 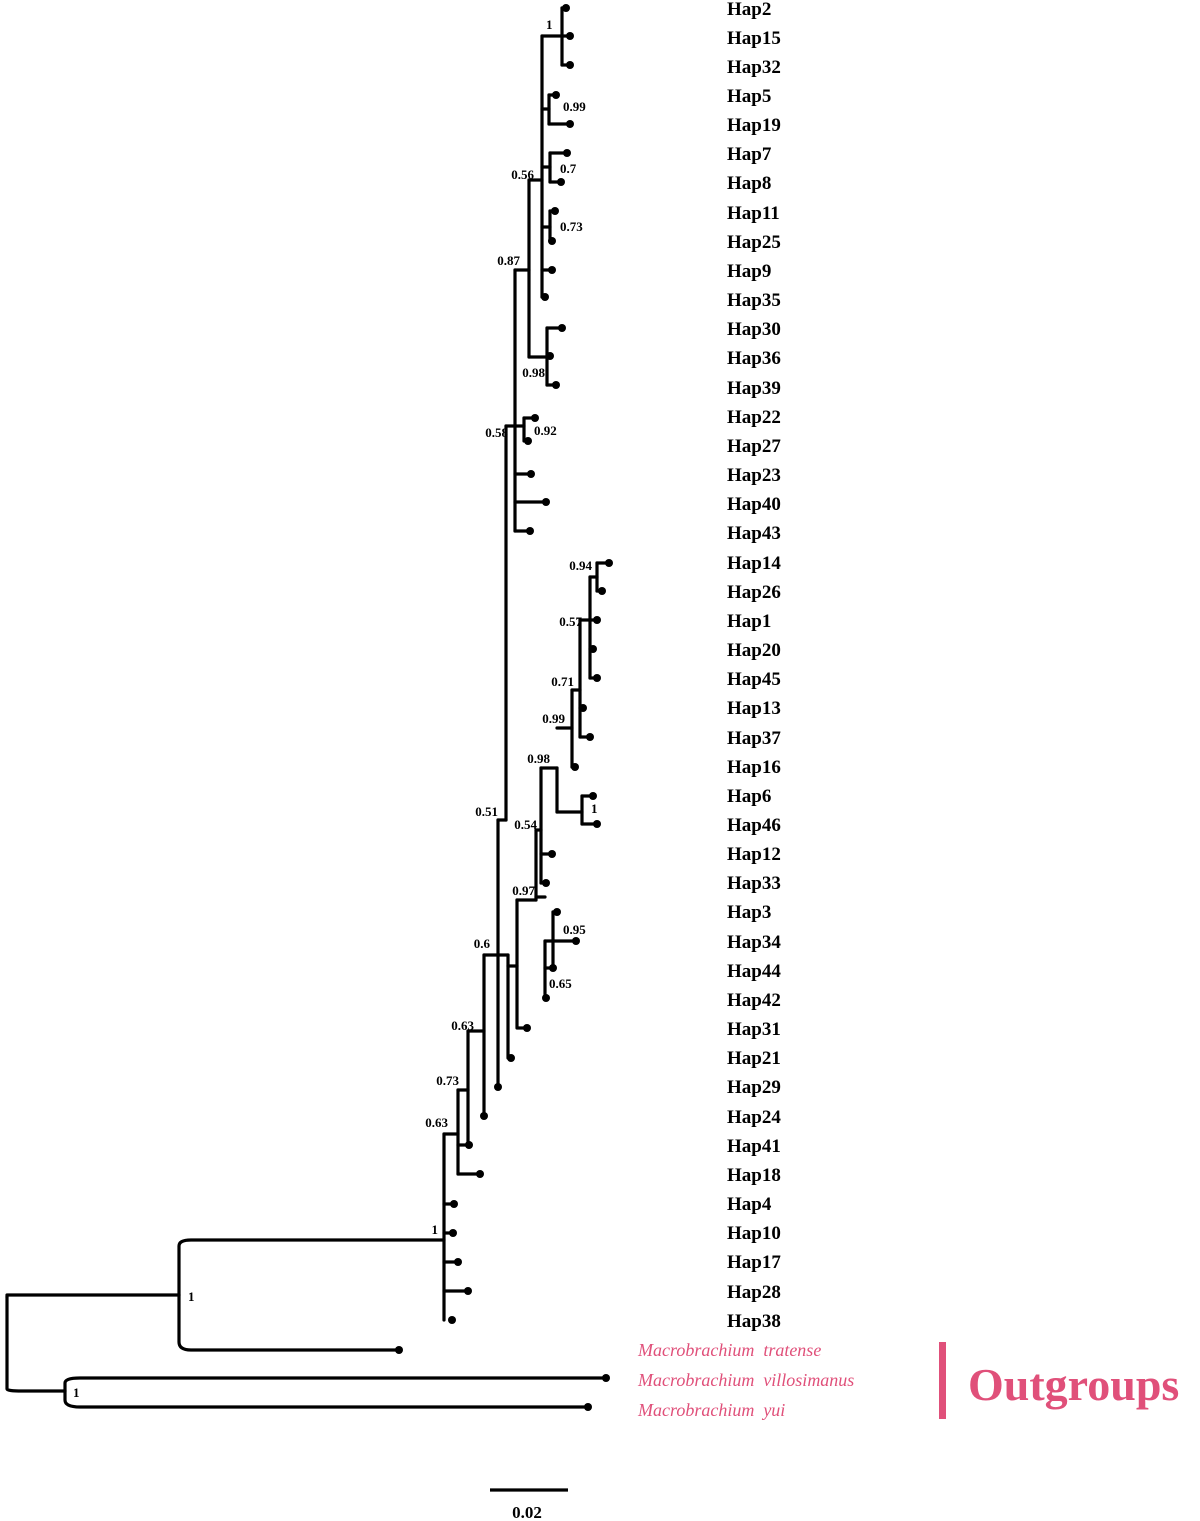 I want to click on tip-label: Hap8, so click(x=749, y=183).